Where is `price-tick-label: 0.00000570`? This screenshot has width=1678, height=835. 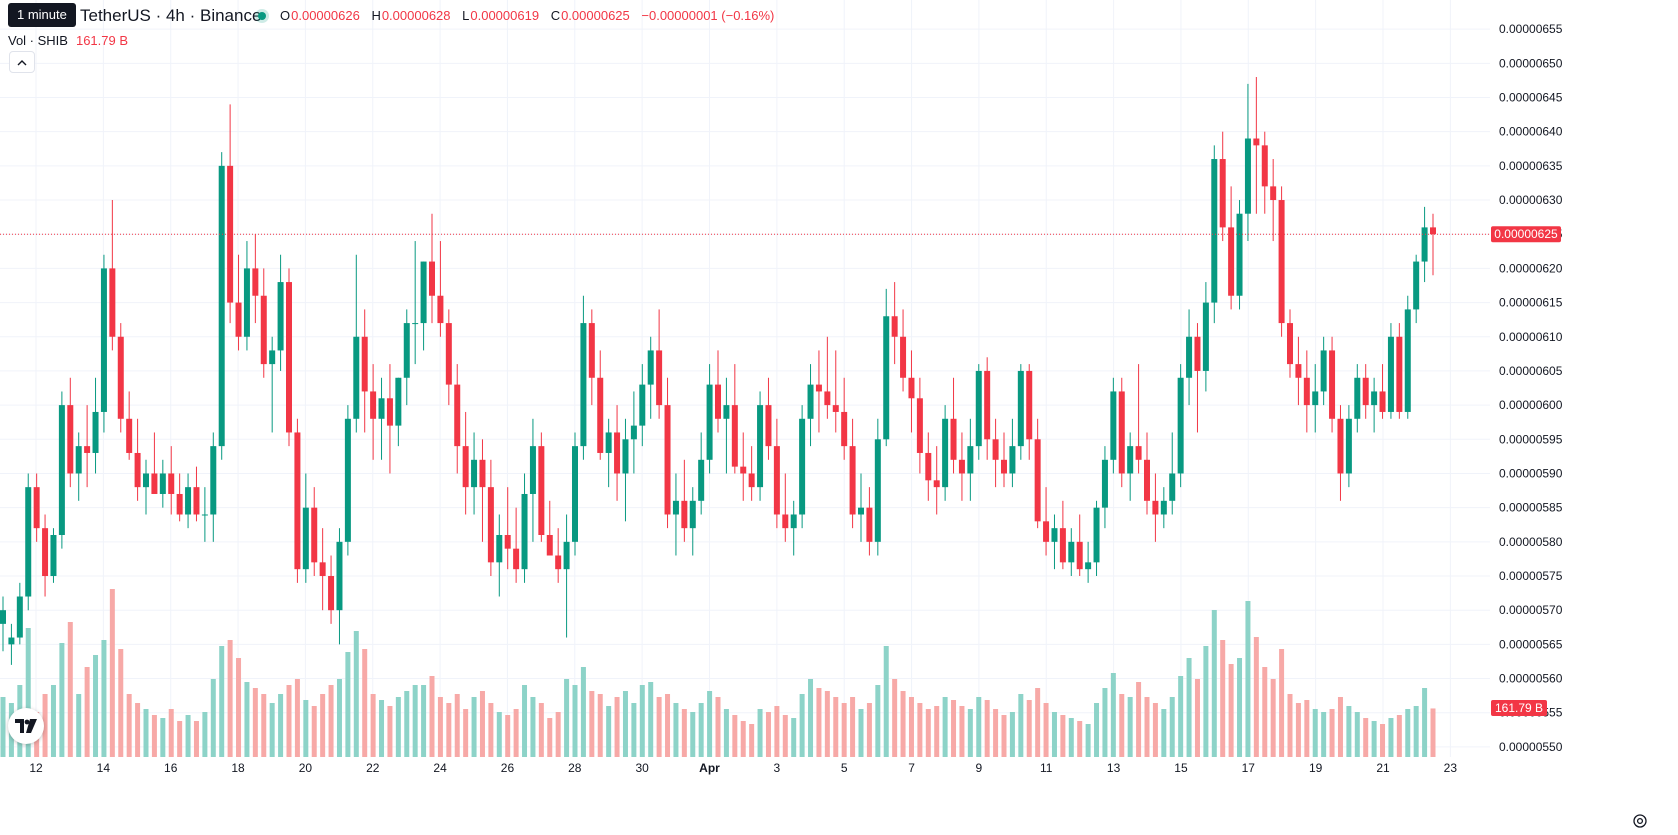
price-tick-label: 0.00000570 is located at coordinates (1531, 610).